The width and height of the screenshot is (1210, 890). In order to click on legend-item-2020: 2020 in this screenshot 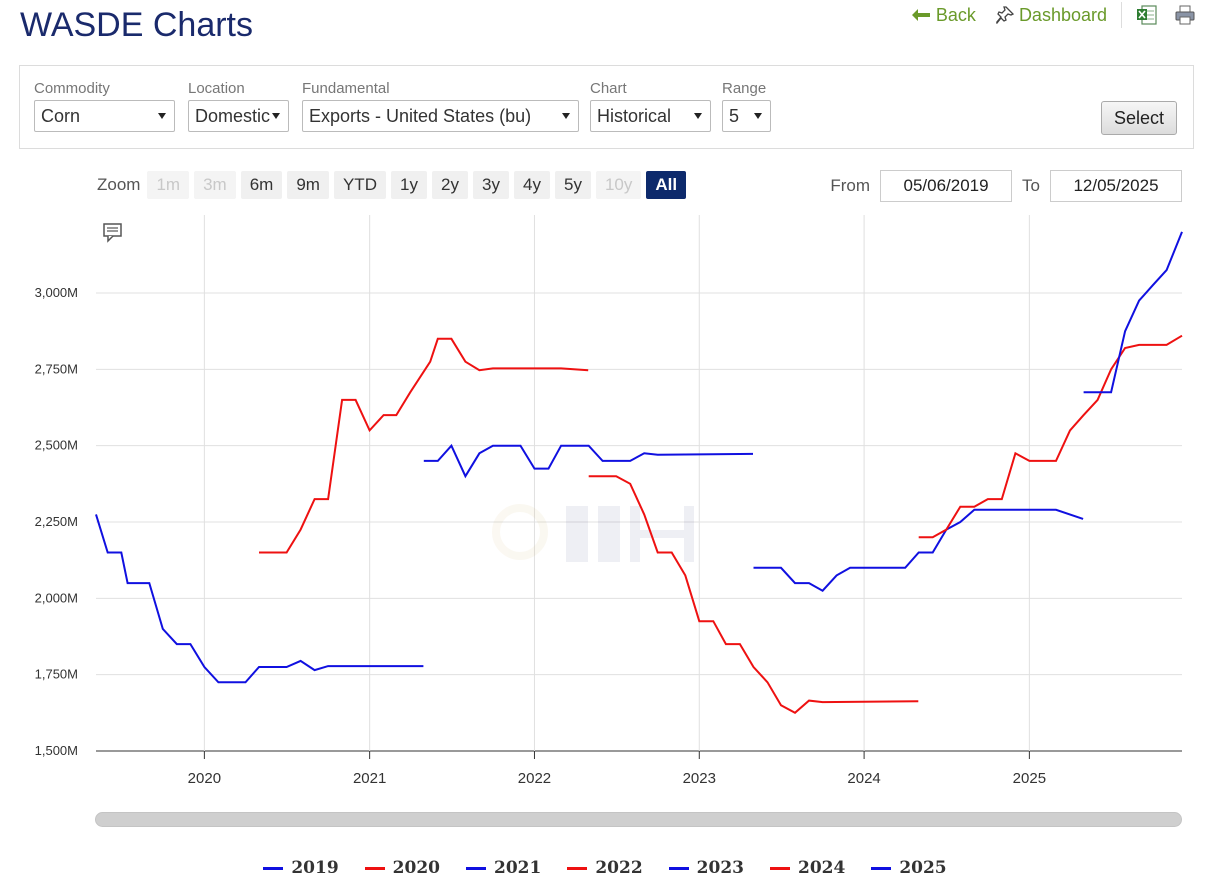, I will do `click(402, 868)`.